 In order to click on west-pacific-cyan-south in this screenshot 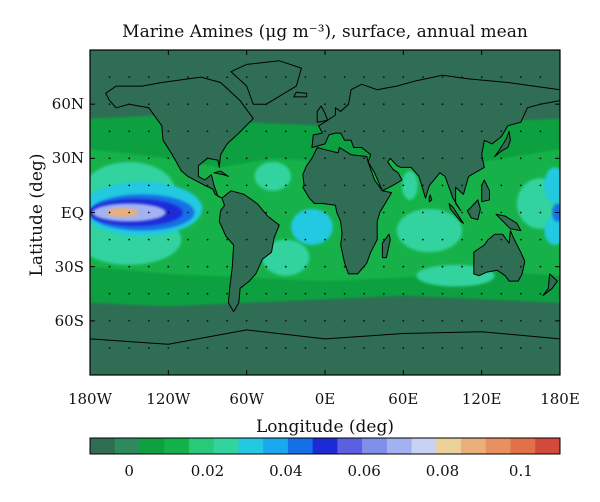, I will do `click(552, 230)`.